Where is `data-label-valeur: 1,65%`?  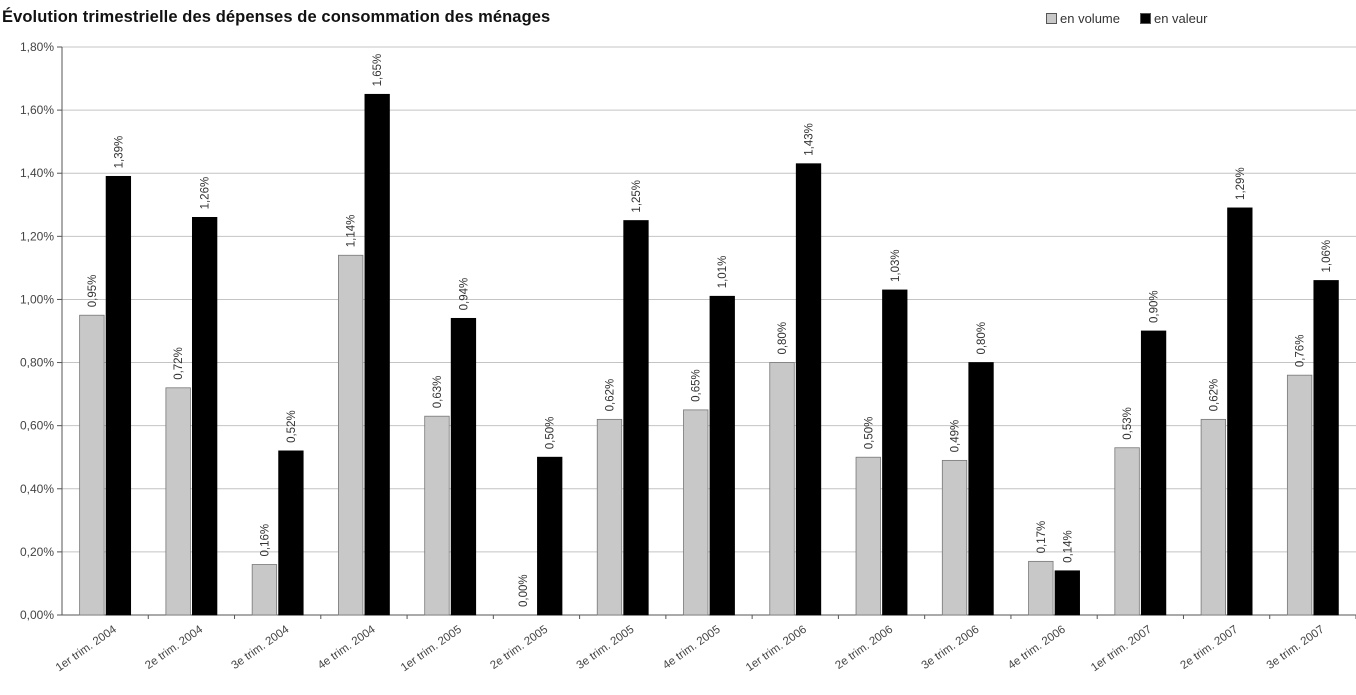 data-label-valeur: 1,65% is located at coordinates (378, 70).